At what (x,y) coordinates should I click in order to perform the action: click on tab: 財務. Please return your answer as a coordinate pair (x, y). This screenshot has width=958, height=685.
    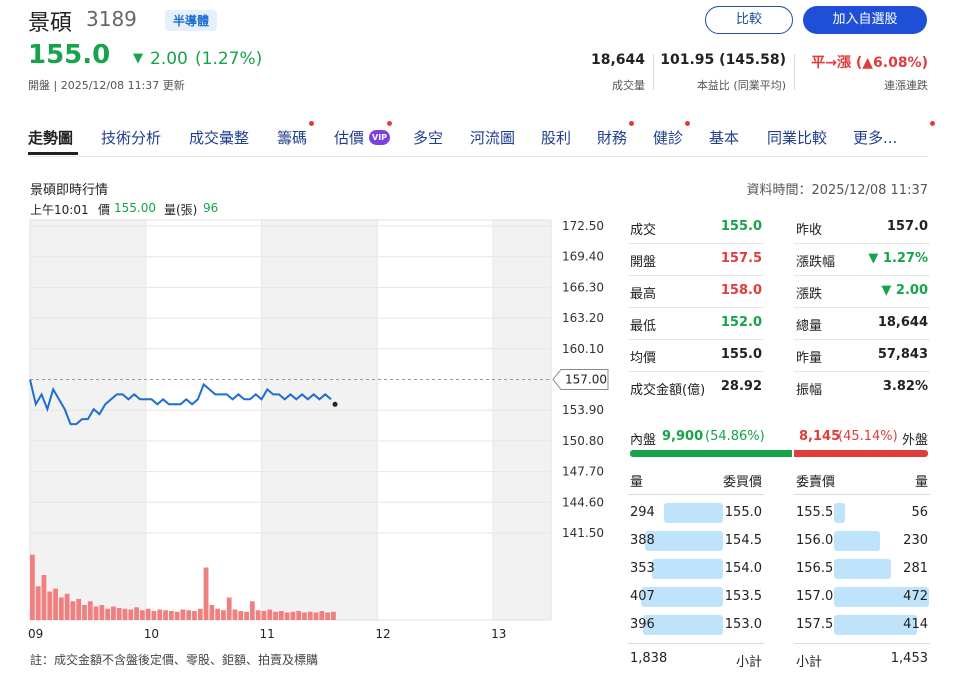
    Looking at the image, I should click on (612, 138).